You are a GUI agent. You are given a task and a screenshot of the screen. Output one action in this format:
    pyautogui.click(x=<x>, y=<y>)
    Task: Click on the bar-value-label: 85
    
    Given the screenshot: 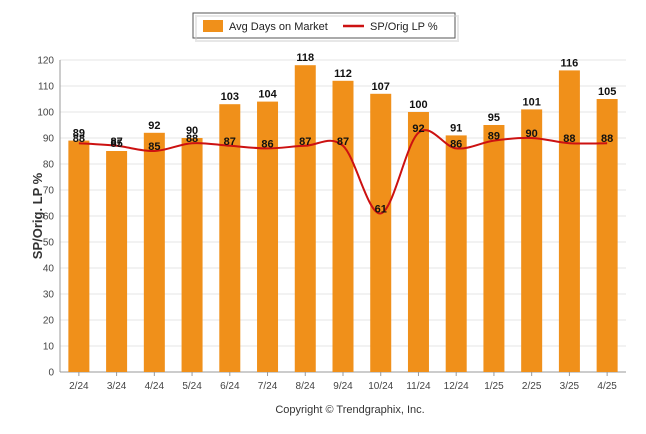 What is the action you would take?
    pyautogui.click(x=116, y=144)
    